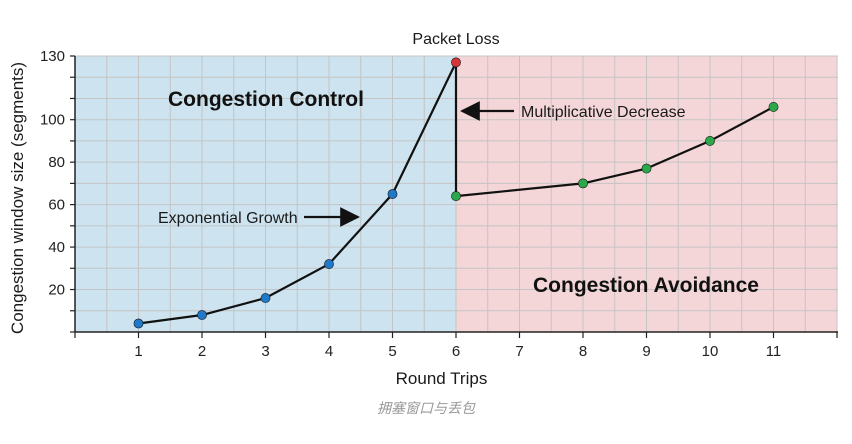  Describe the element at coordinates (603, 112) in the screenshot. I see `annotation-multiplicative-decrease: Multiplicative Decrease` at that location.